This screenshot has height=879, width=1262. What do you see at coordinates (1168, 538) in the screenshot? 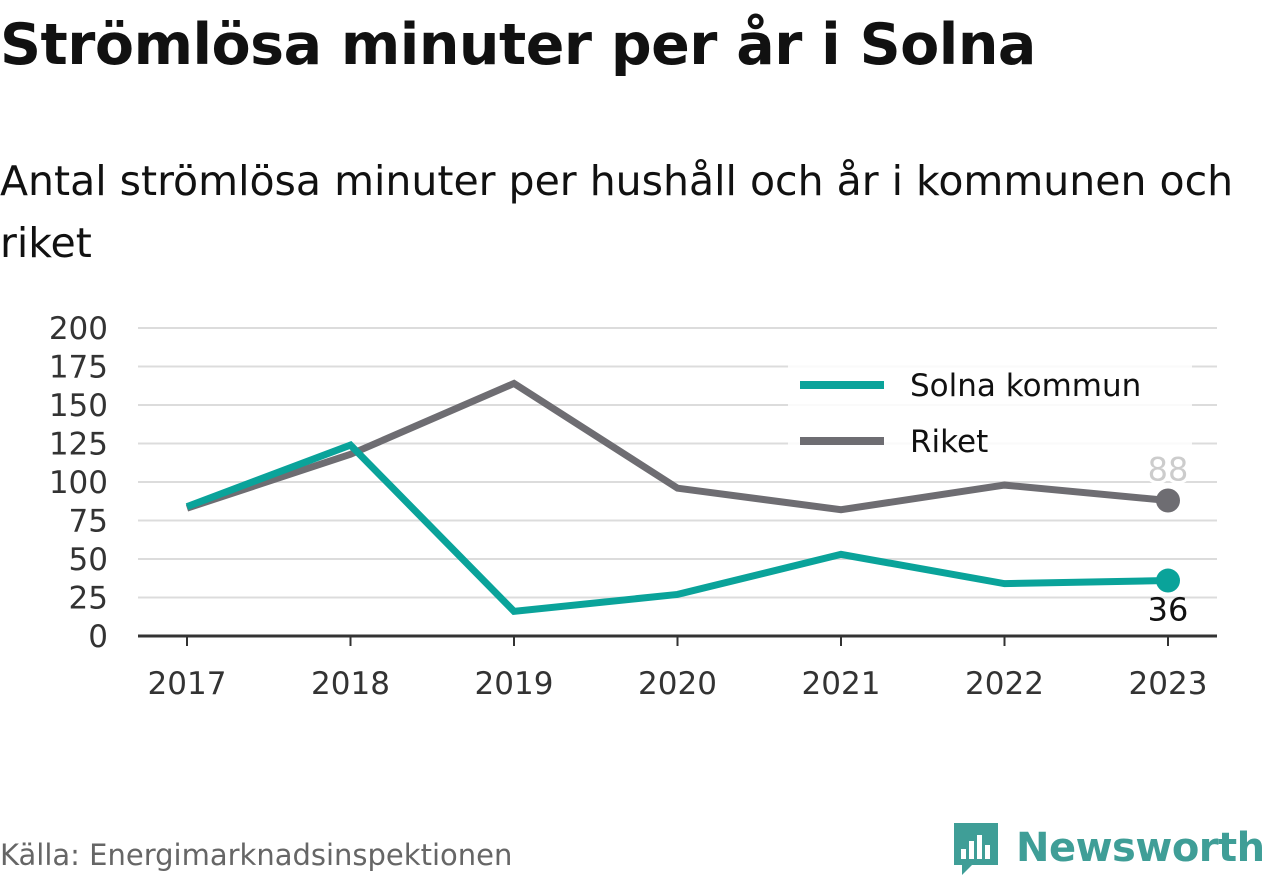
I see `end-labels: 36 88` at bounding box center [1168, 538].